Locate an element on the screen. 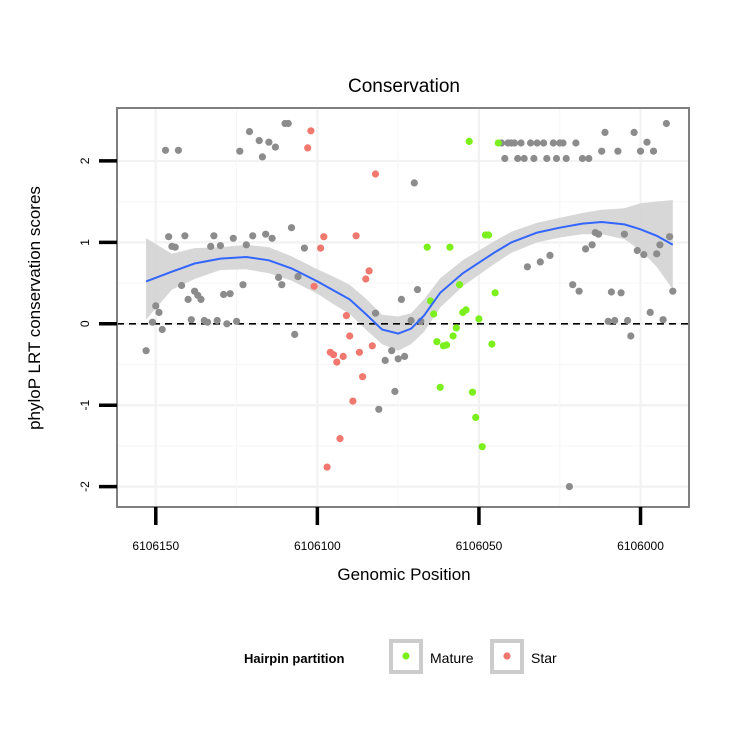  loess-line is located at coordinates (409, 277).